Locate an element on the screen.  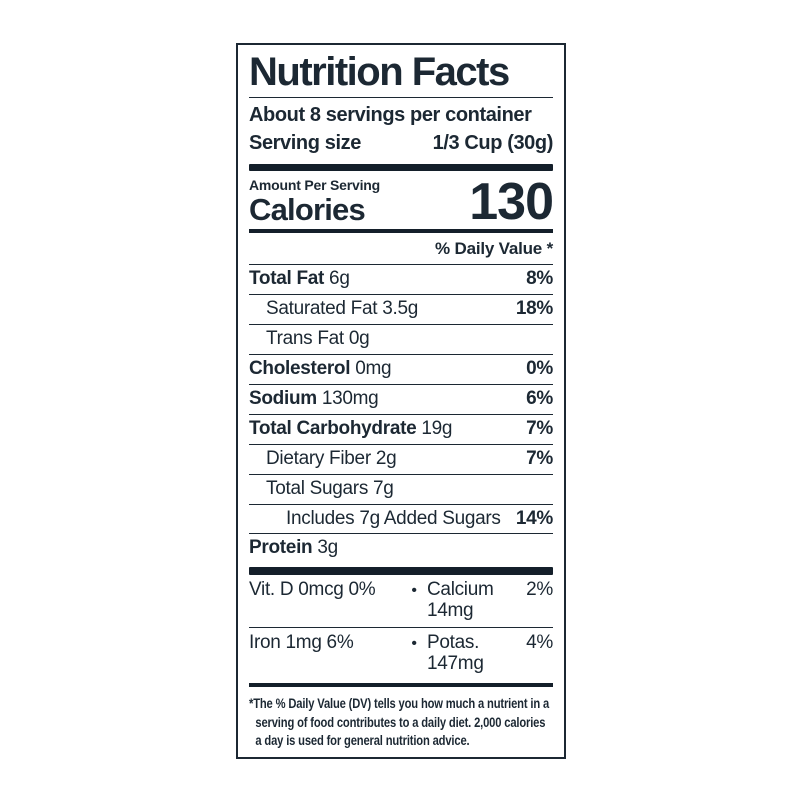
nutrient-amount: 0mg is located at coordinates (373, 369).